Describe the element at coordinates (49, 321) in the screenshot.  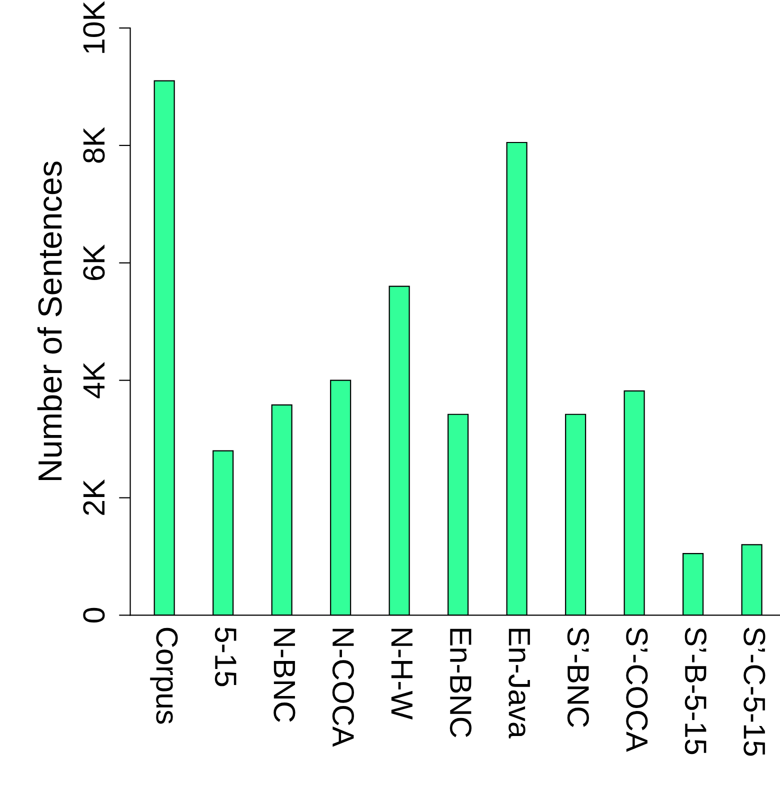
I see `y-axis-title: Number of Sentences` at that location.